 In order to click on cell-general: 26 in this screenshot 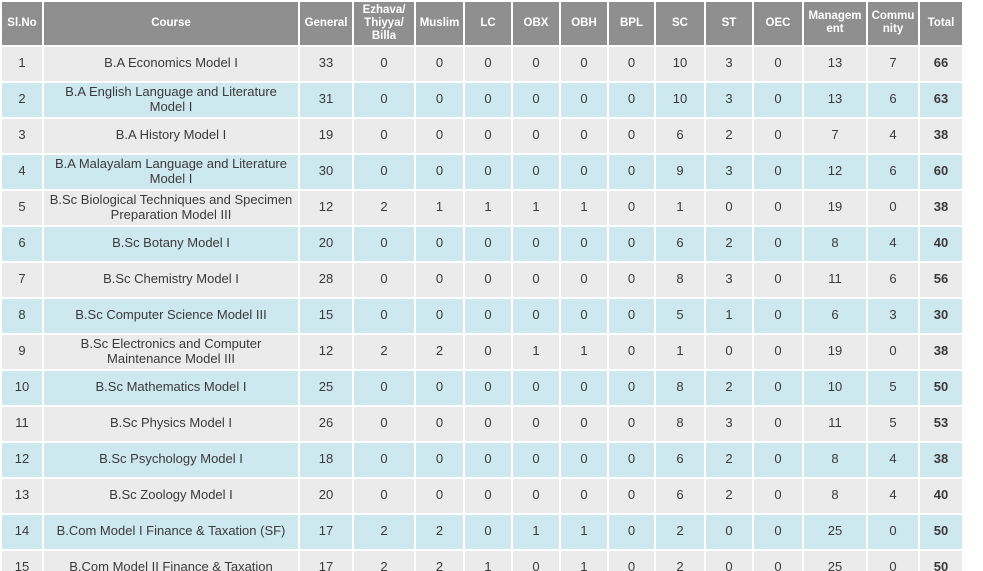, I will do `click(326, 423)`.